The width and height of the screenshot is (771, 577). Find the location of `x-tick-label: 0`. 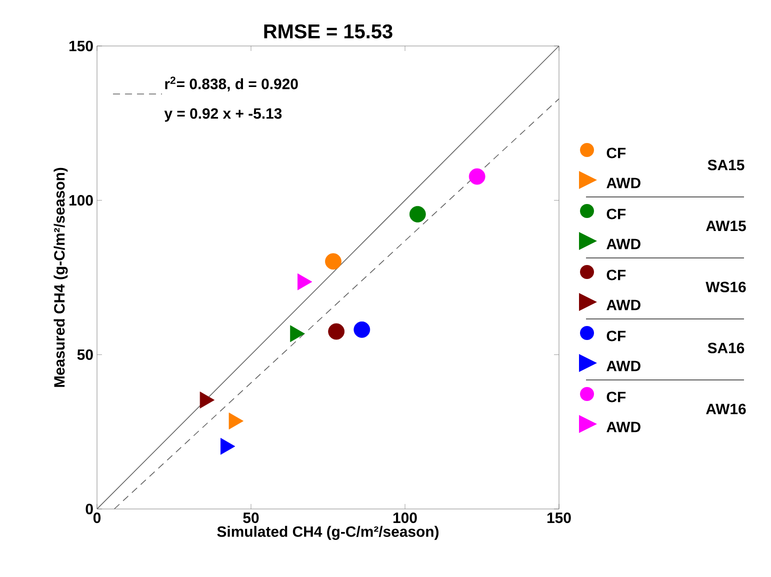

x-tick-label: 0 is located at coordinates (97, 518).